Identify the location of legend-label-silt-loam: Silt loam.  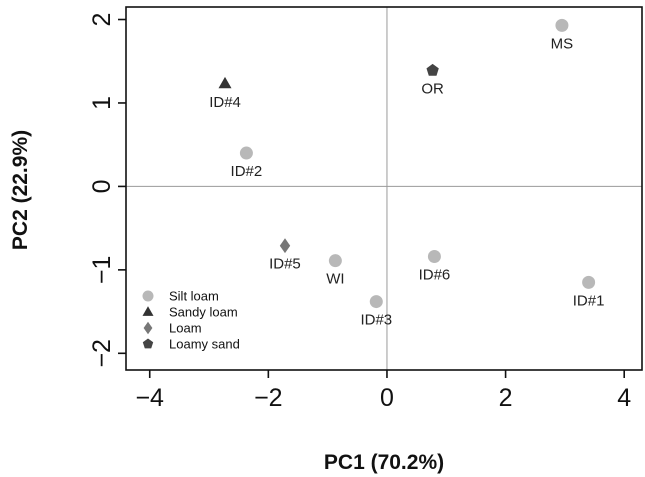
(194, 296).